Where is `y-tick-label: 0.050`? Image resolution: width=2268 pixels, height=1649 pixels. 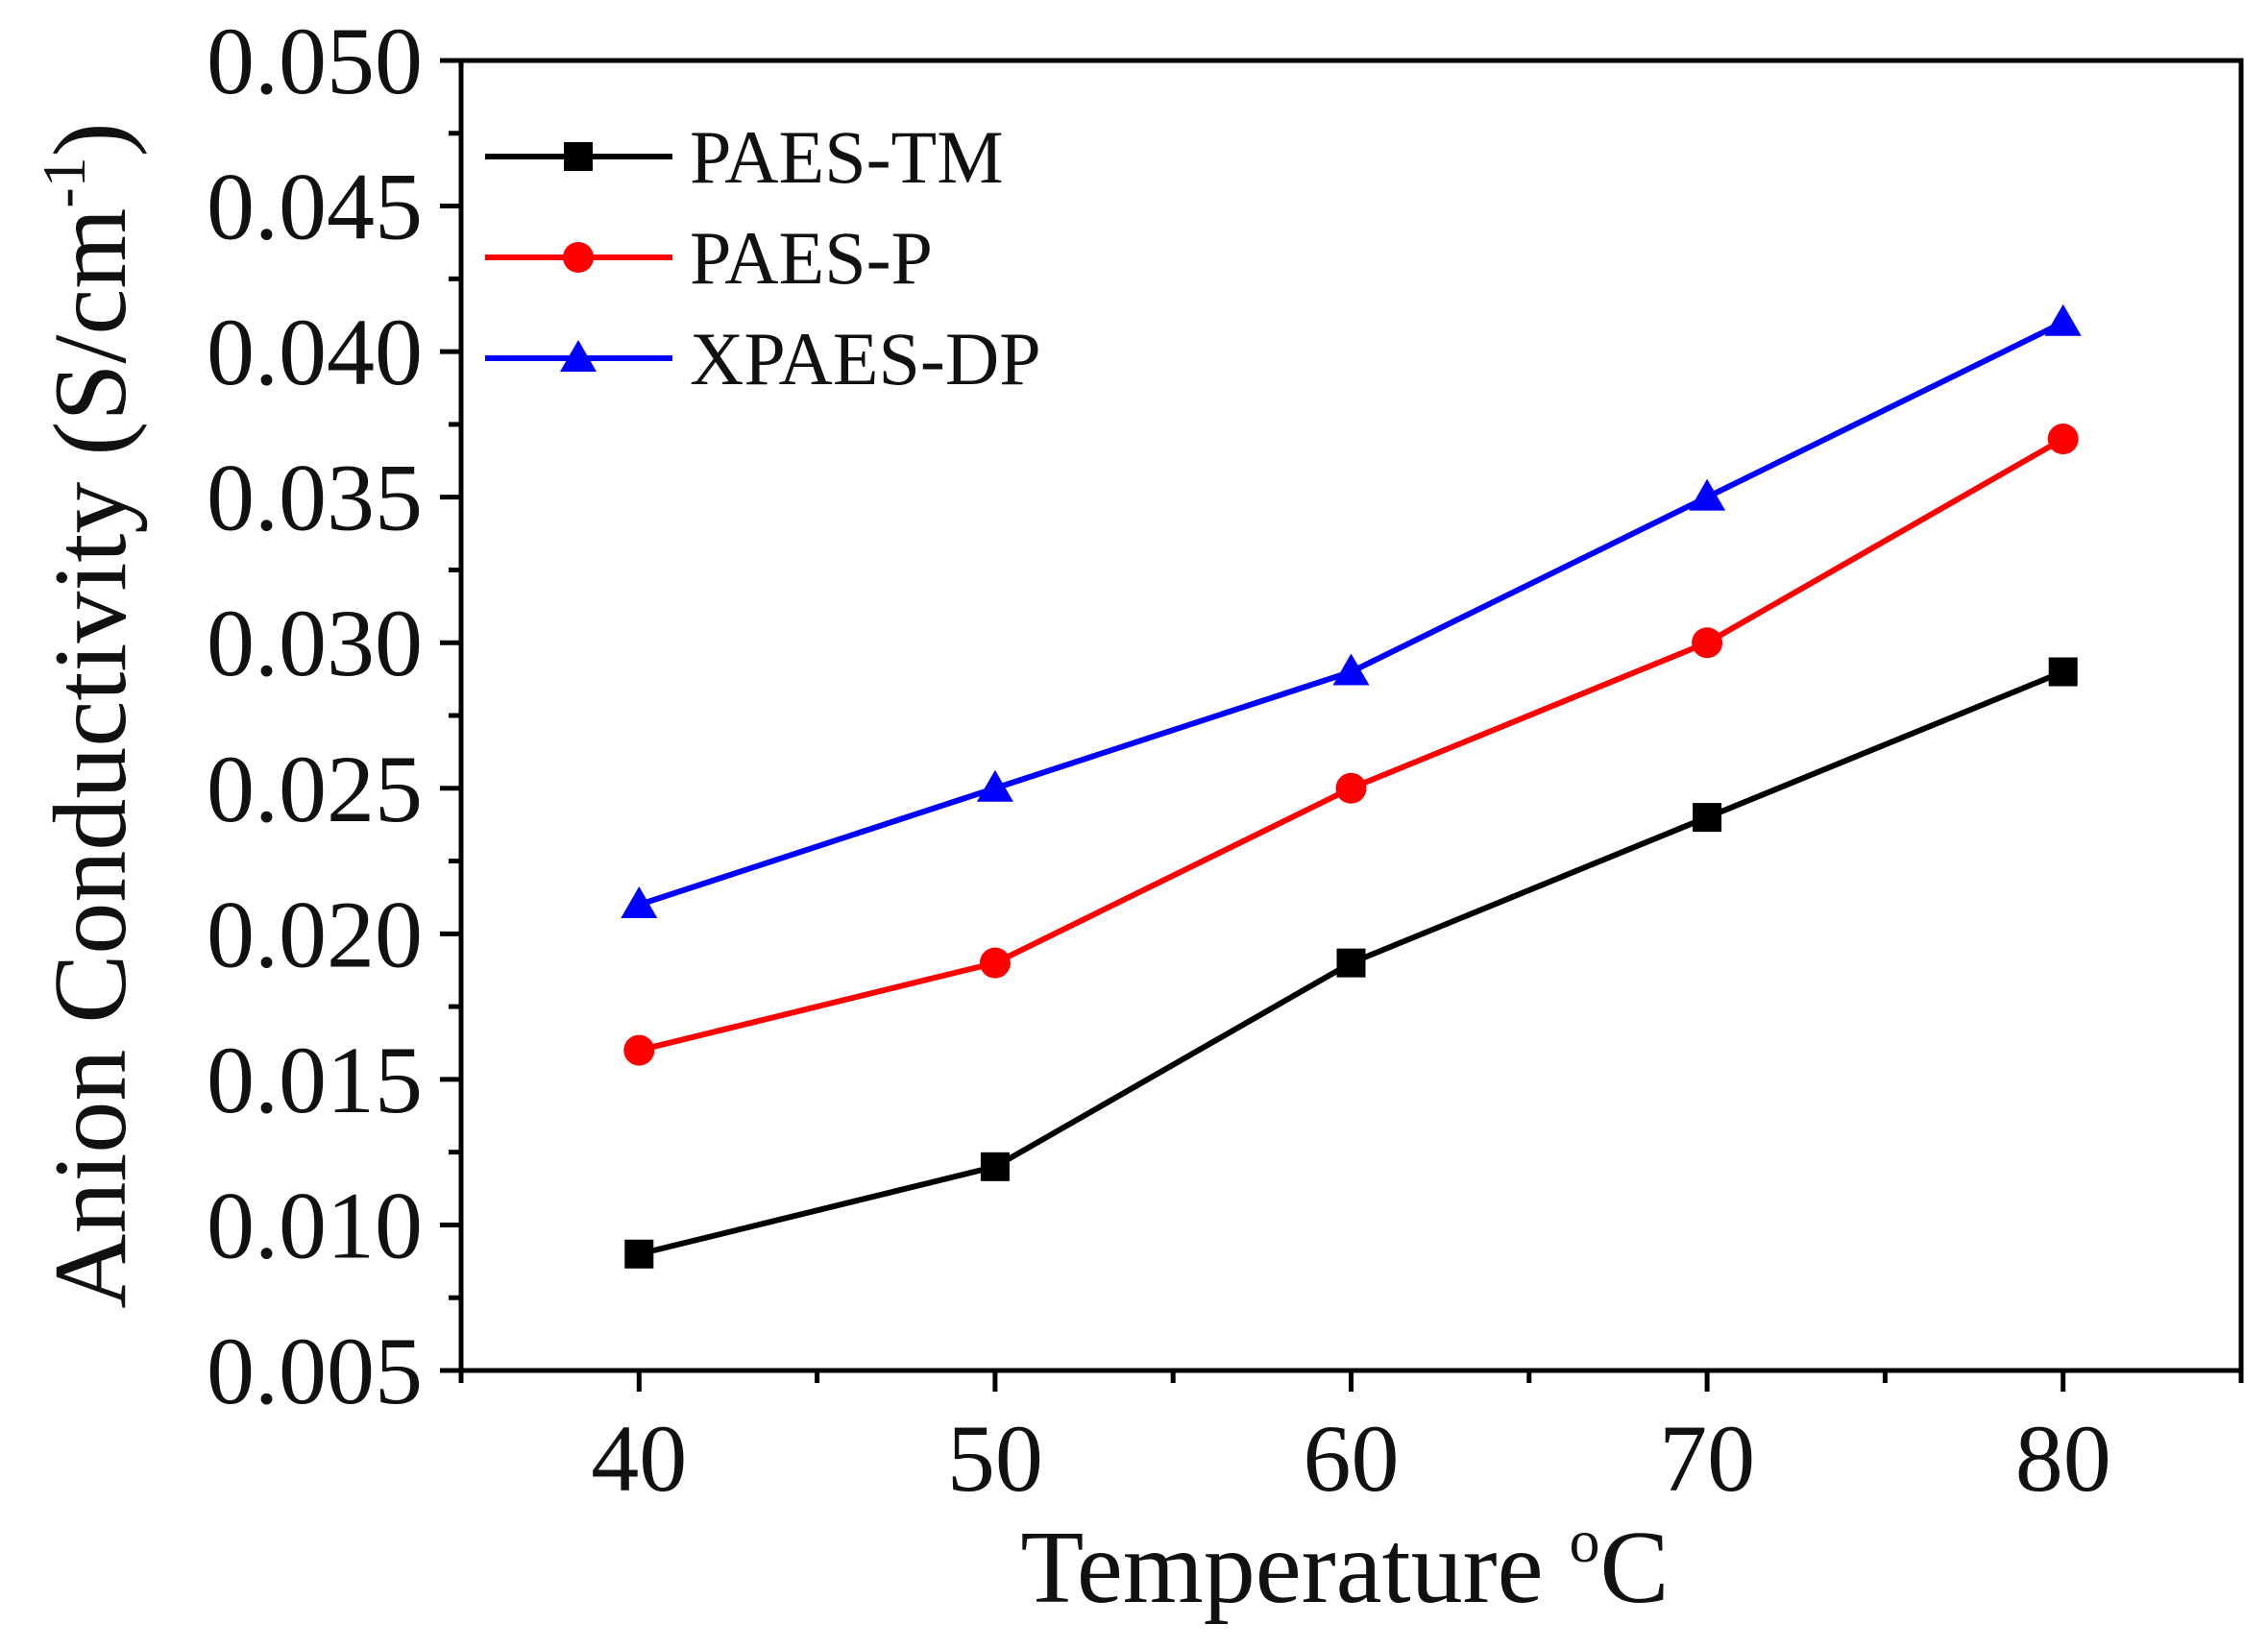 y-tick-label: 0.050 is located at coordinates (315, 61).